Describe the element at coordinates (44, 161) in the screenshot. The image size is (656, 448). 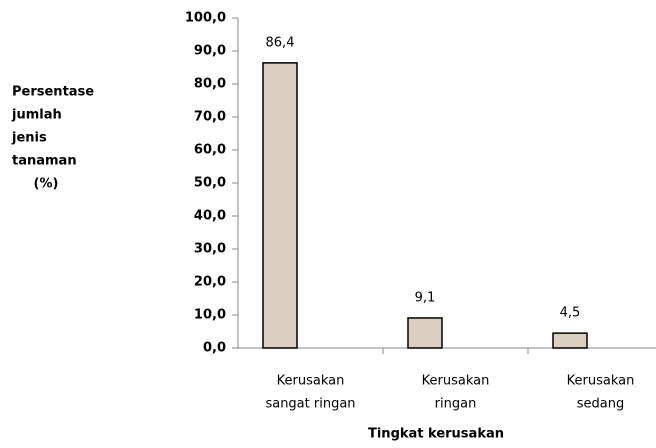
I see `y-axis-title: tanaman` at that location.